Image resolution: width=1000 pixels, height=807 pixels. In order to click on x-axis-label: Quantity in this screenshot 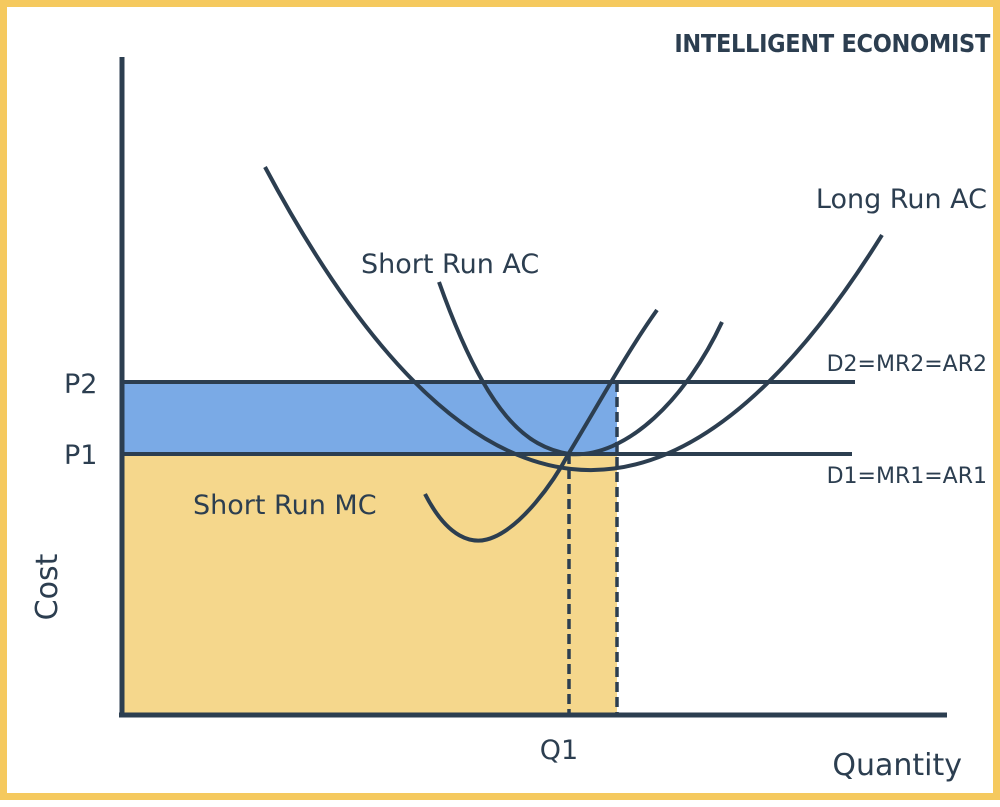, I will do `click(897, 765)`.